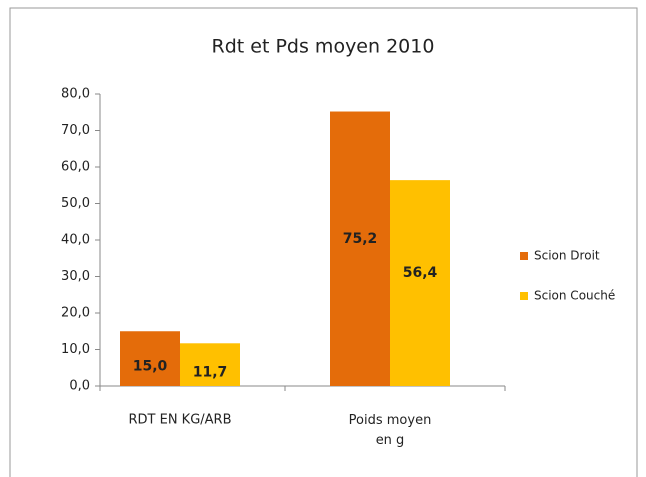 The image size is (646, 477). What do you see at coordinates (210, 373) in the screenshot?
I see `value-label: 11,7` at bounding box center [210, 373].